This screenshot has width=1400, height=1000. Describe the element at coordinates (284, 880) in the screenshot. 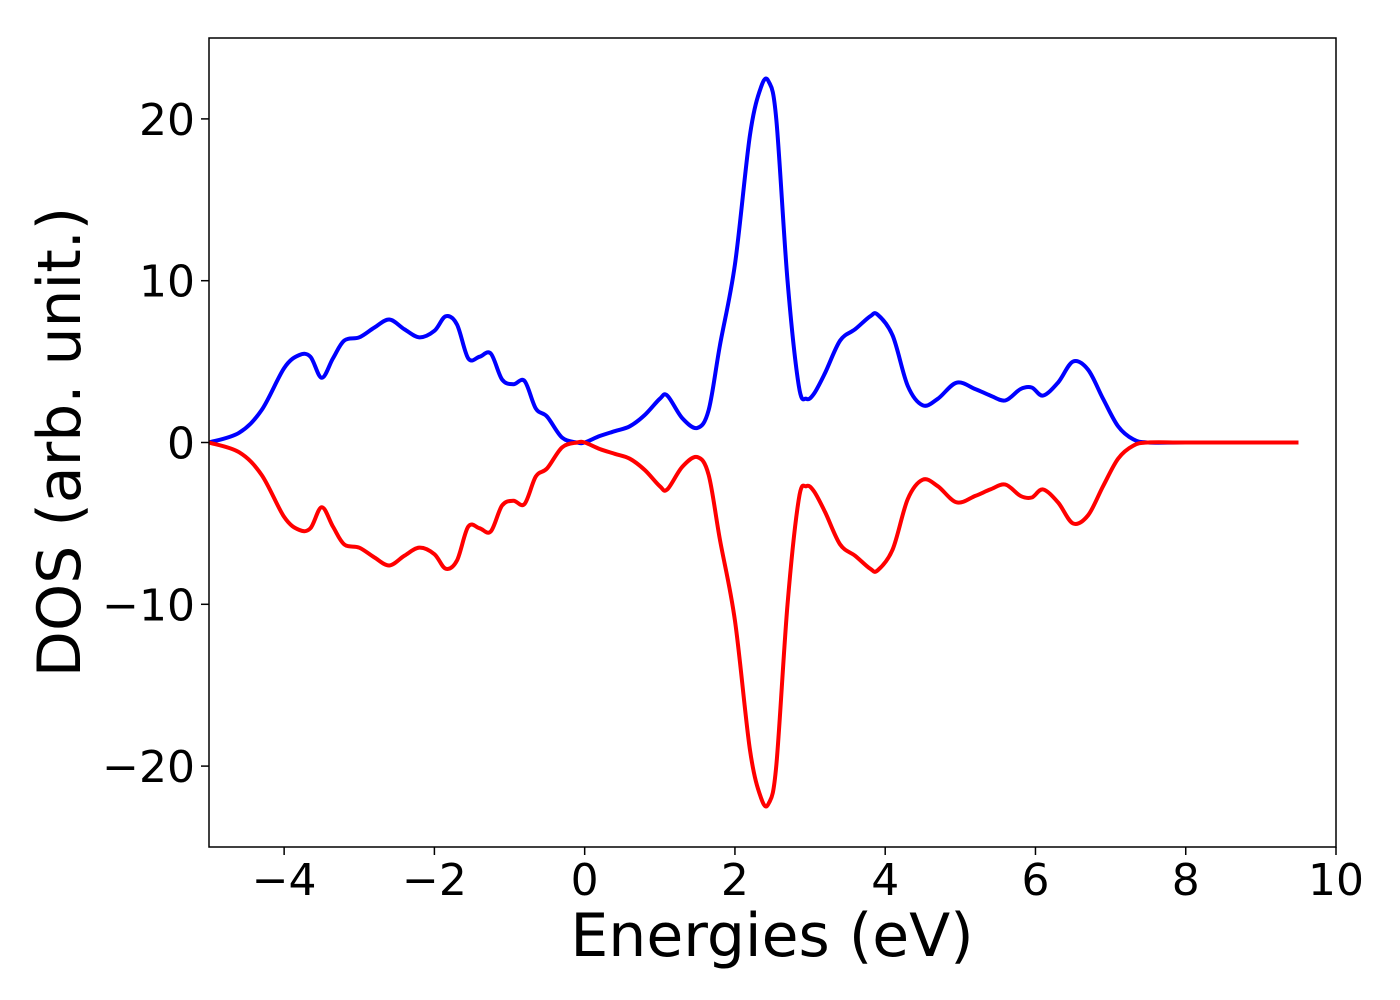

I see `x-tick-label: −4` at that location.